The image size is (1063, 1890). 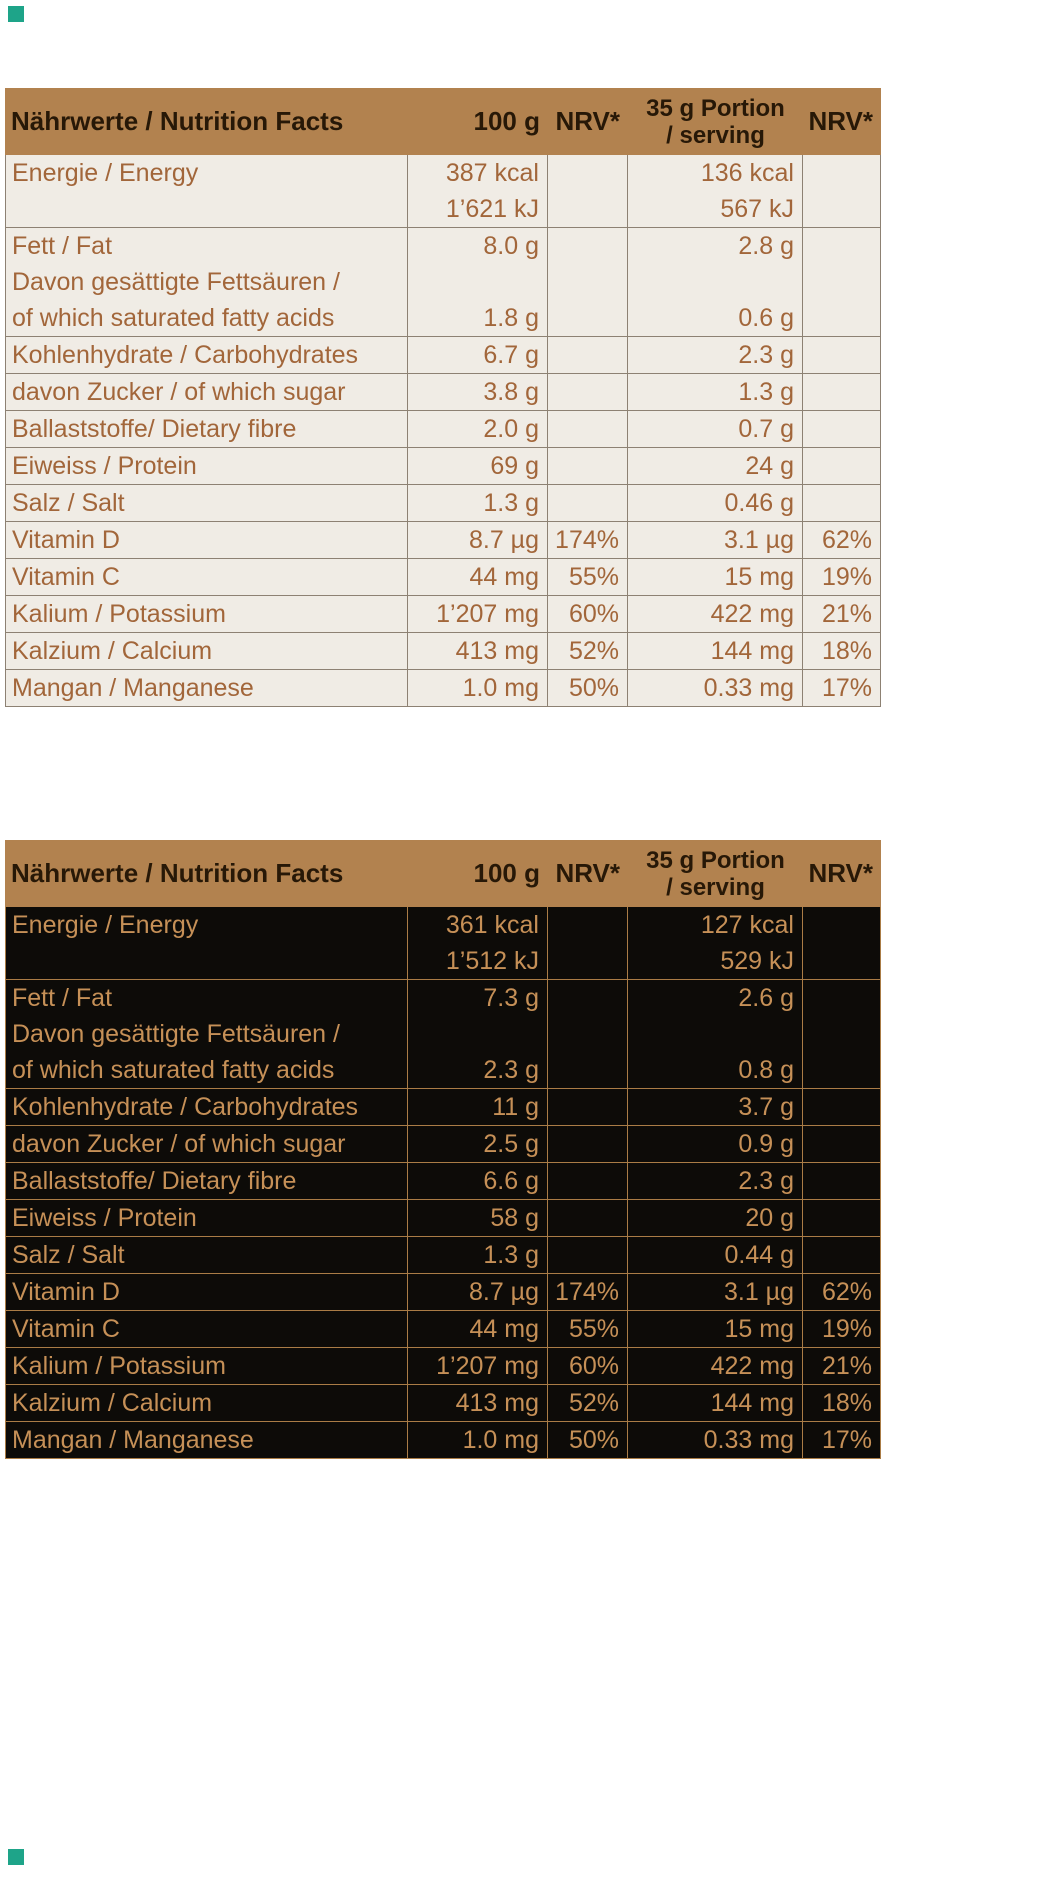 What do you see at coordinates (443, 246) in the screenshot?
I see `table-row: Fett / Fat 8.0 g 2.8 g` at bounding box center [443, 246].